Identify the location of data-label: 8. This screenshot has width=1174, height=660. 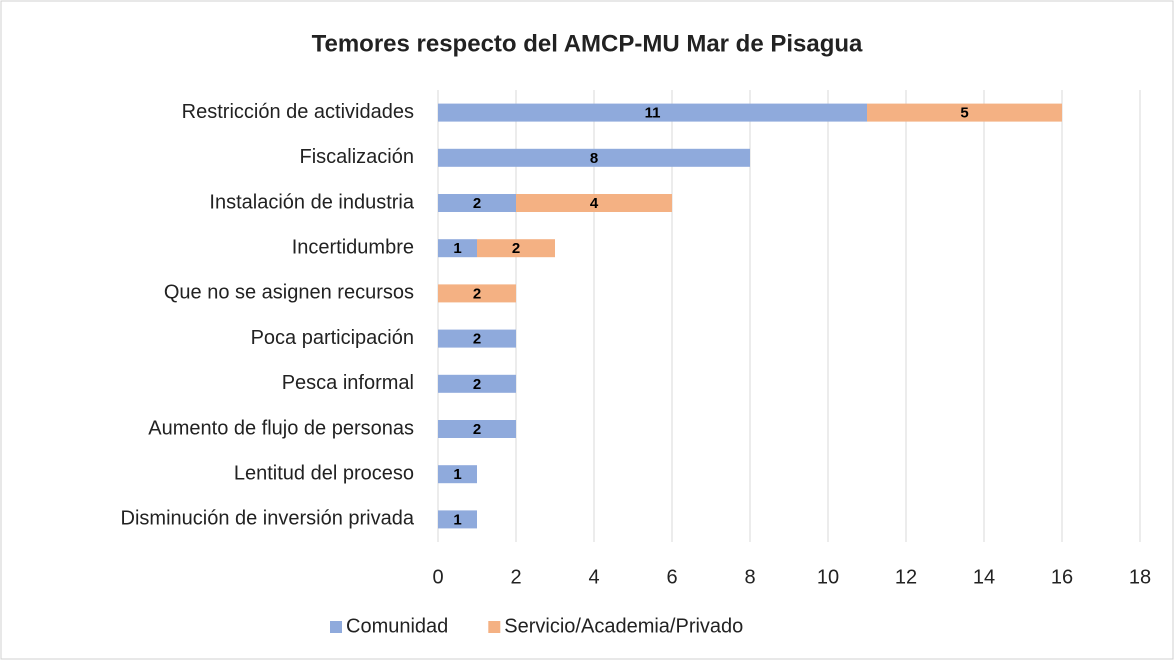
(594, 158).